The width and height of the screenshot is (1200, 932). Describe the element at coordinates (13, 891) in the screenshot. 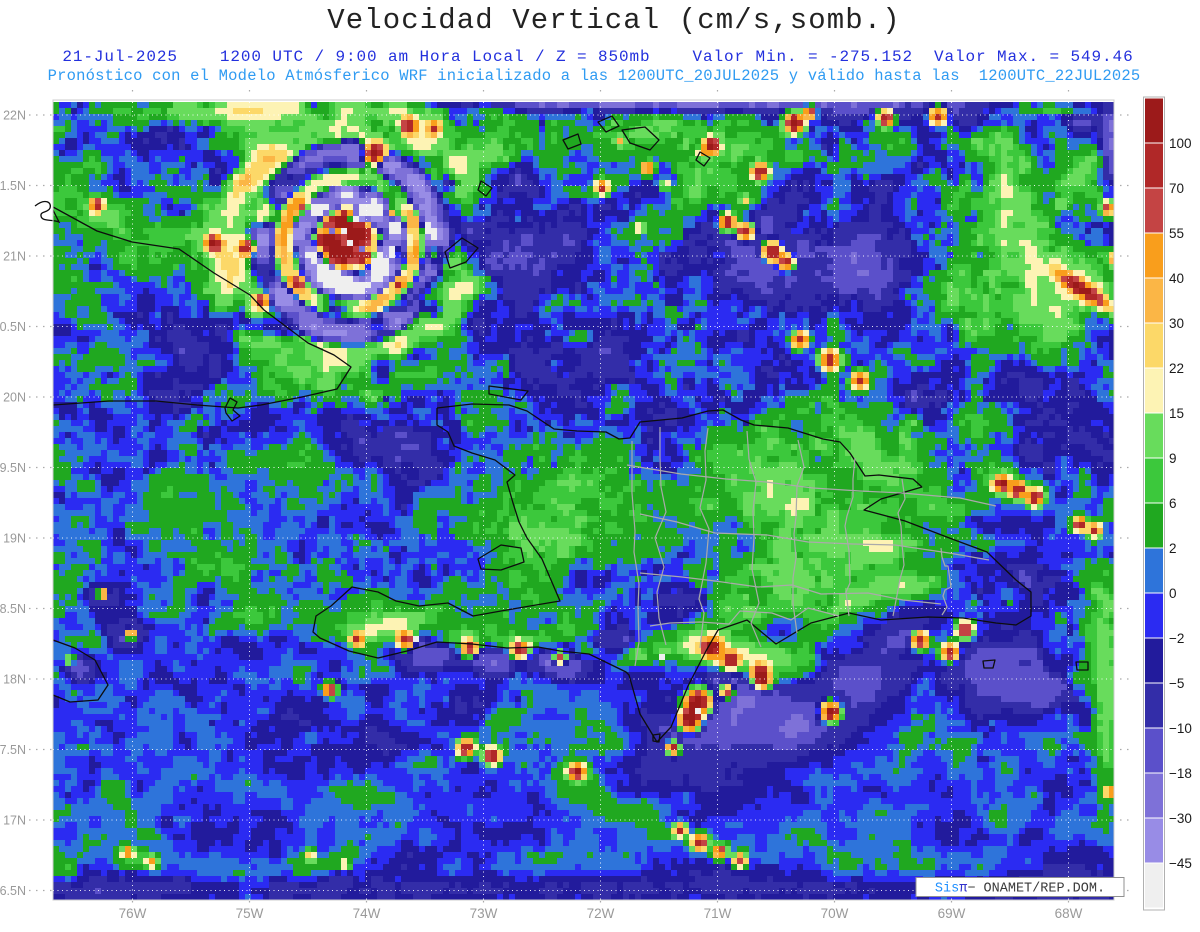

I see `svg-text: 6.5N` at that location.